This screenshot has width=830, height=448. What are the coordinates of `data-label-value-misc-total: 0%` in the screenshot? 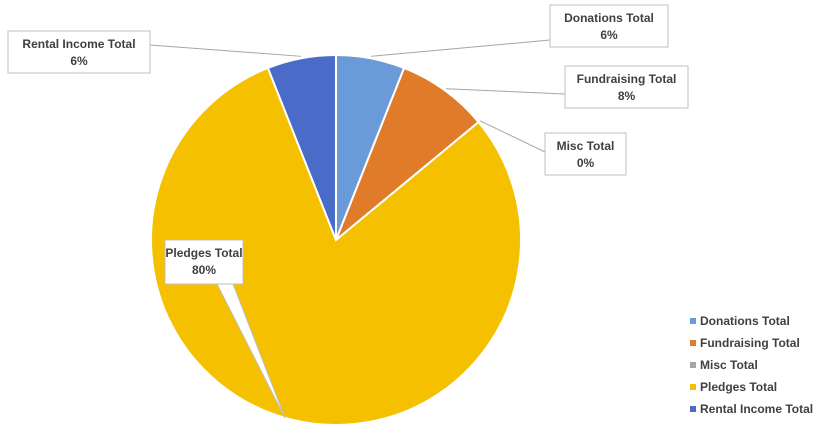 It's located at (586, 163).